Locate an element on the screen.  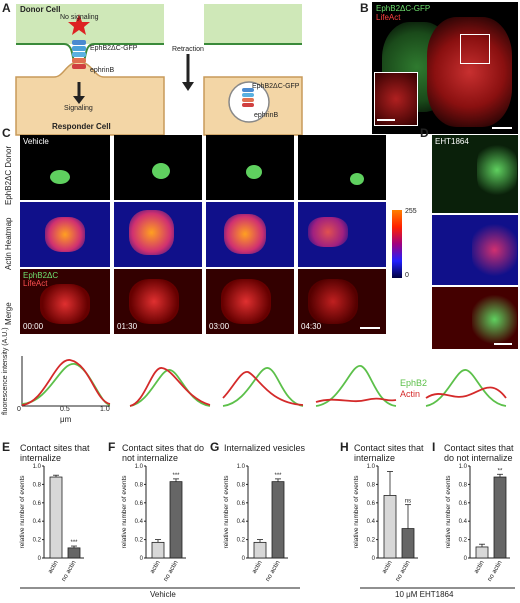
y-tick-label-F: 0.2 is located at coordinates (139, 541).